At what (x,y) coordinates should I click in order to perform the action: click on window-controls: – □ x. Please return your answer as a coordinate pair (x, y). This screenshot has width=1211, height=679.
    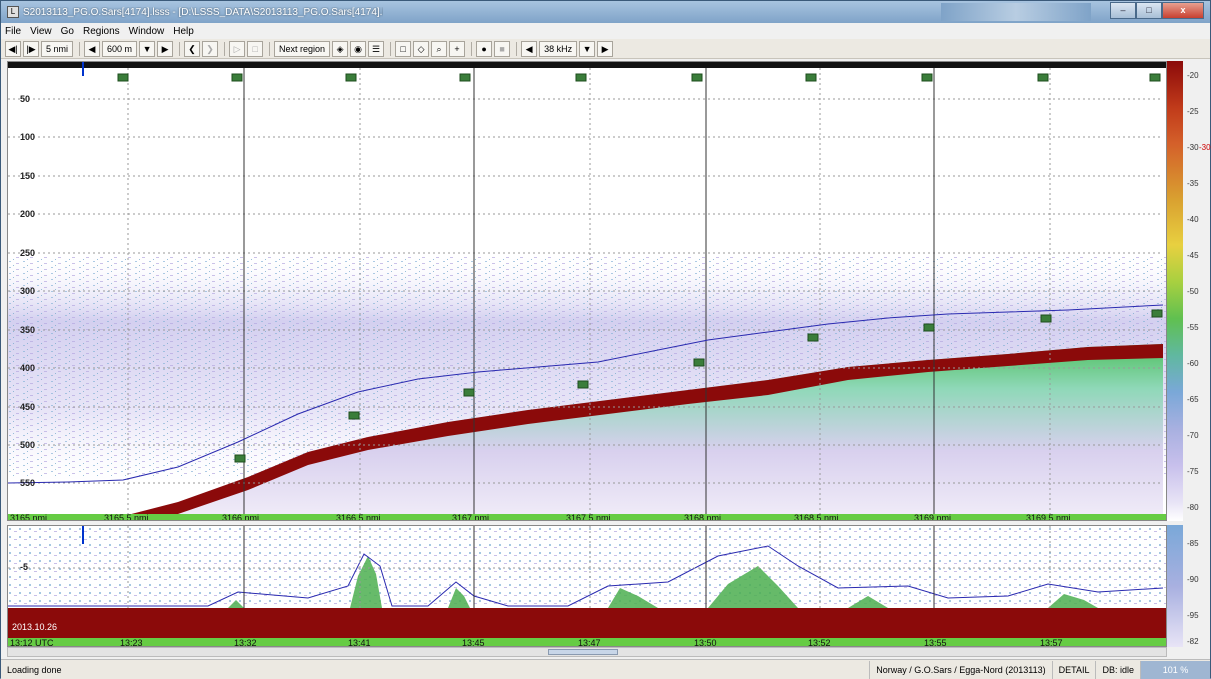
    Looking at the image, I should click on (1157, 10).